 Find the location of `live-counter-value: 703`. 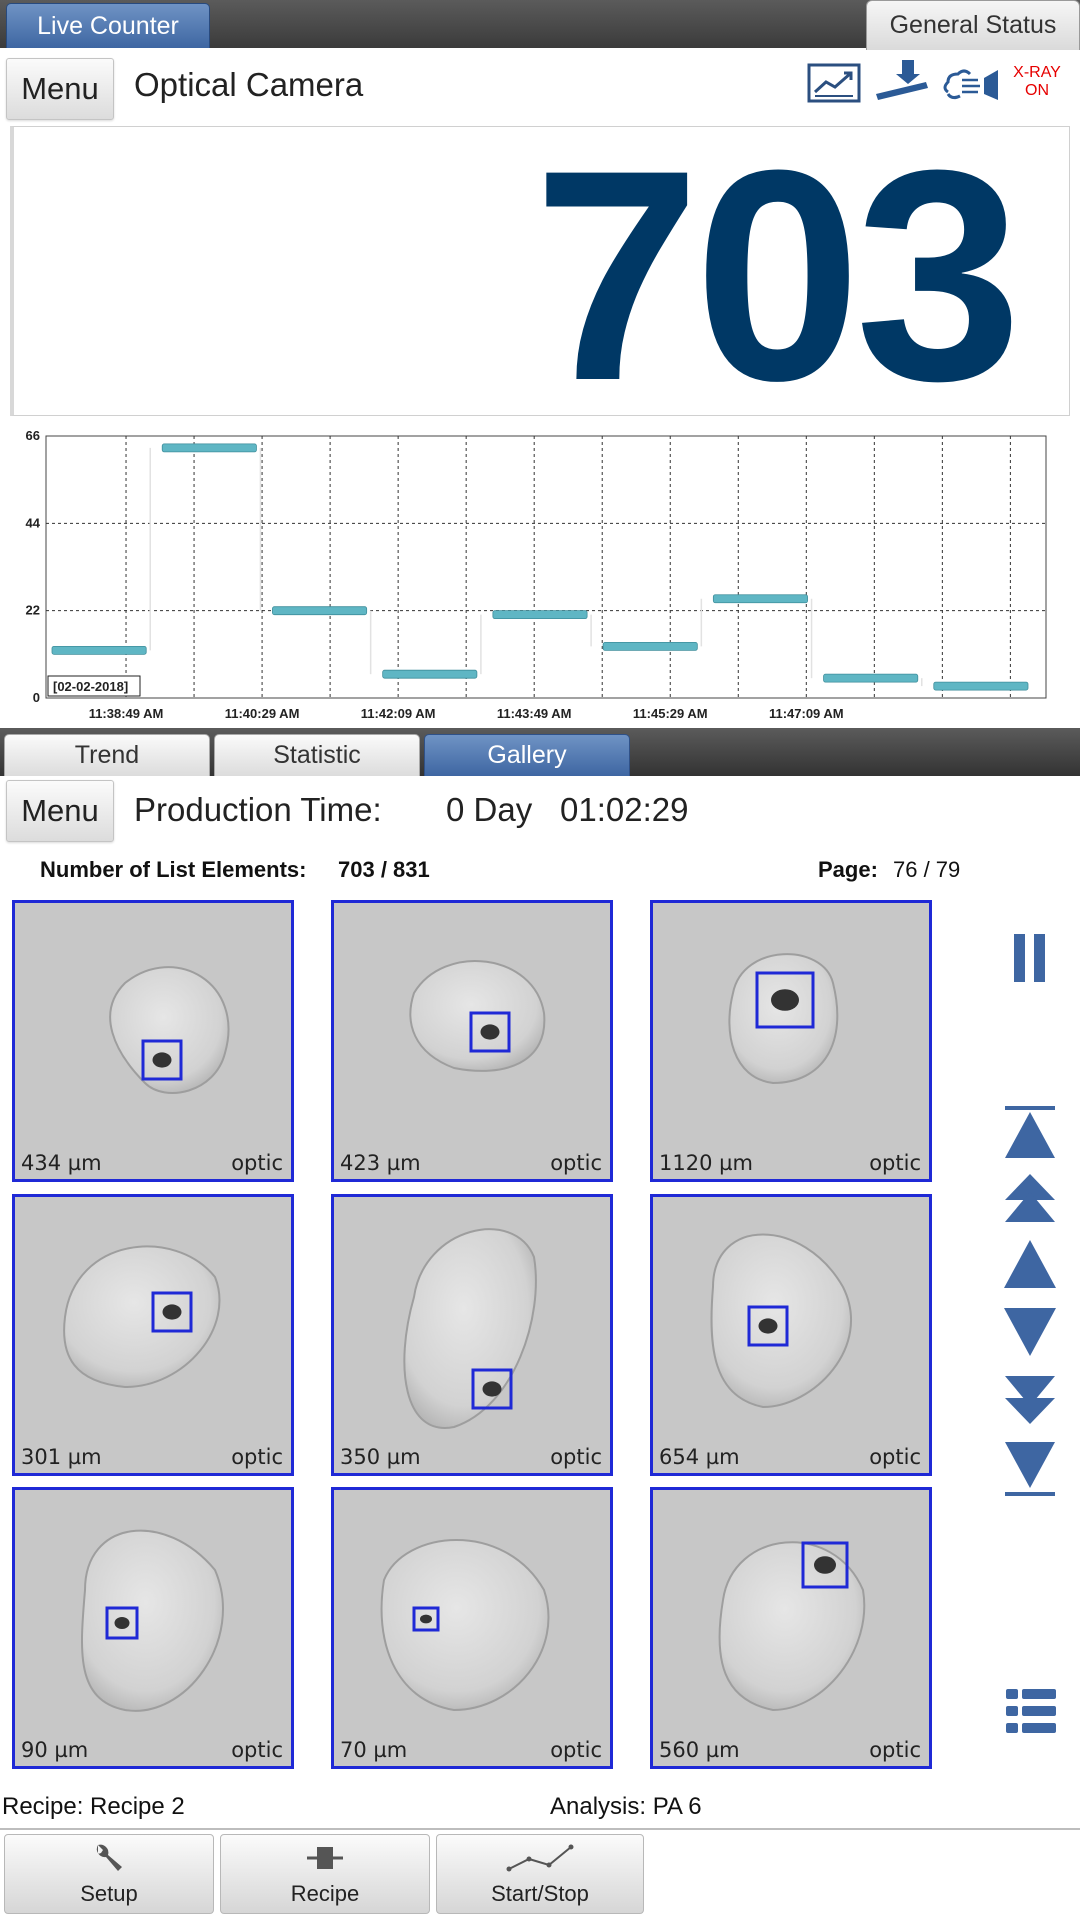

live-counter-value: 703 is located at coordinates (777, 275).